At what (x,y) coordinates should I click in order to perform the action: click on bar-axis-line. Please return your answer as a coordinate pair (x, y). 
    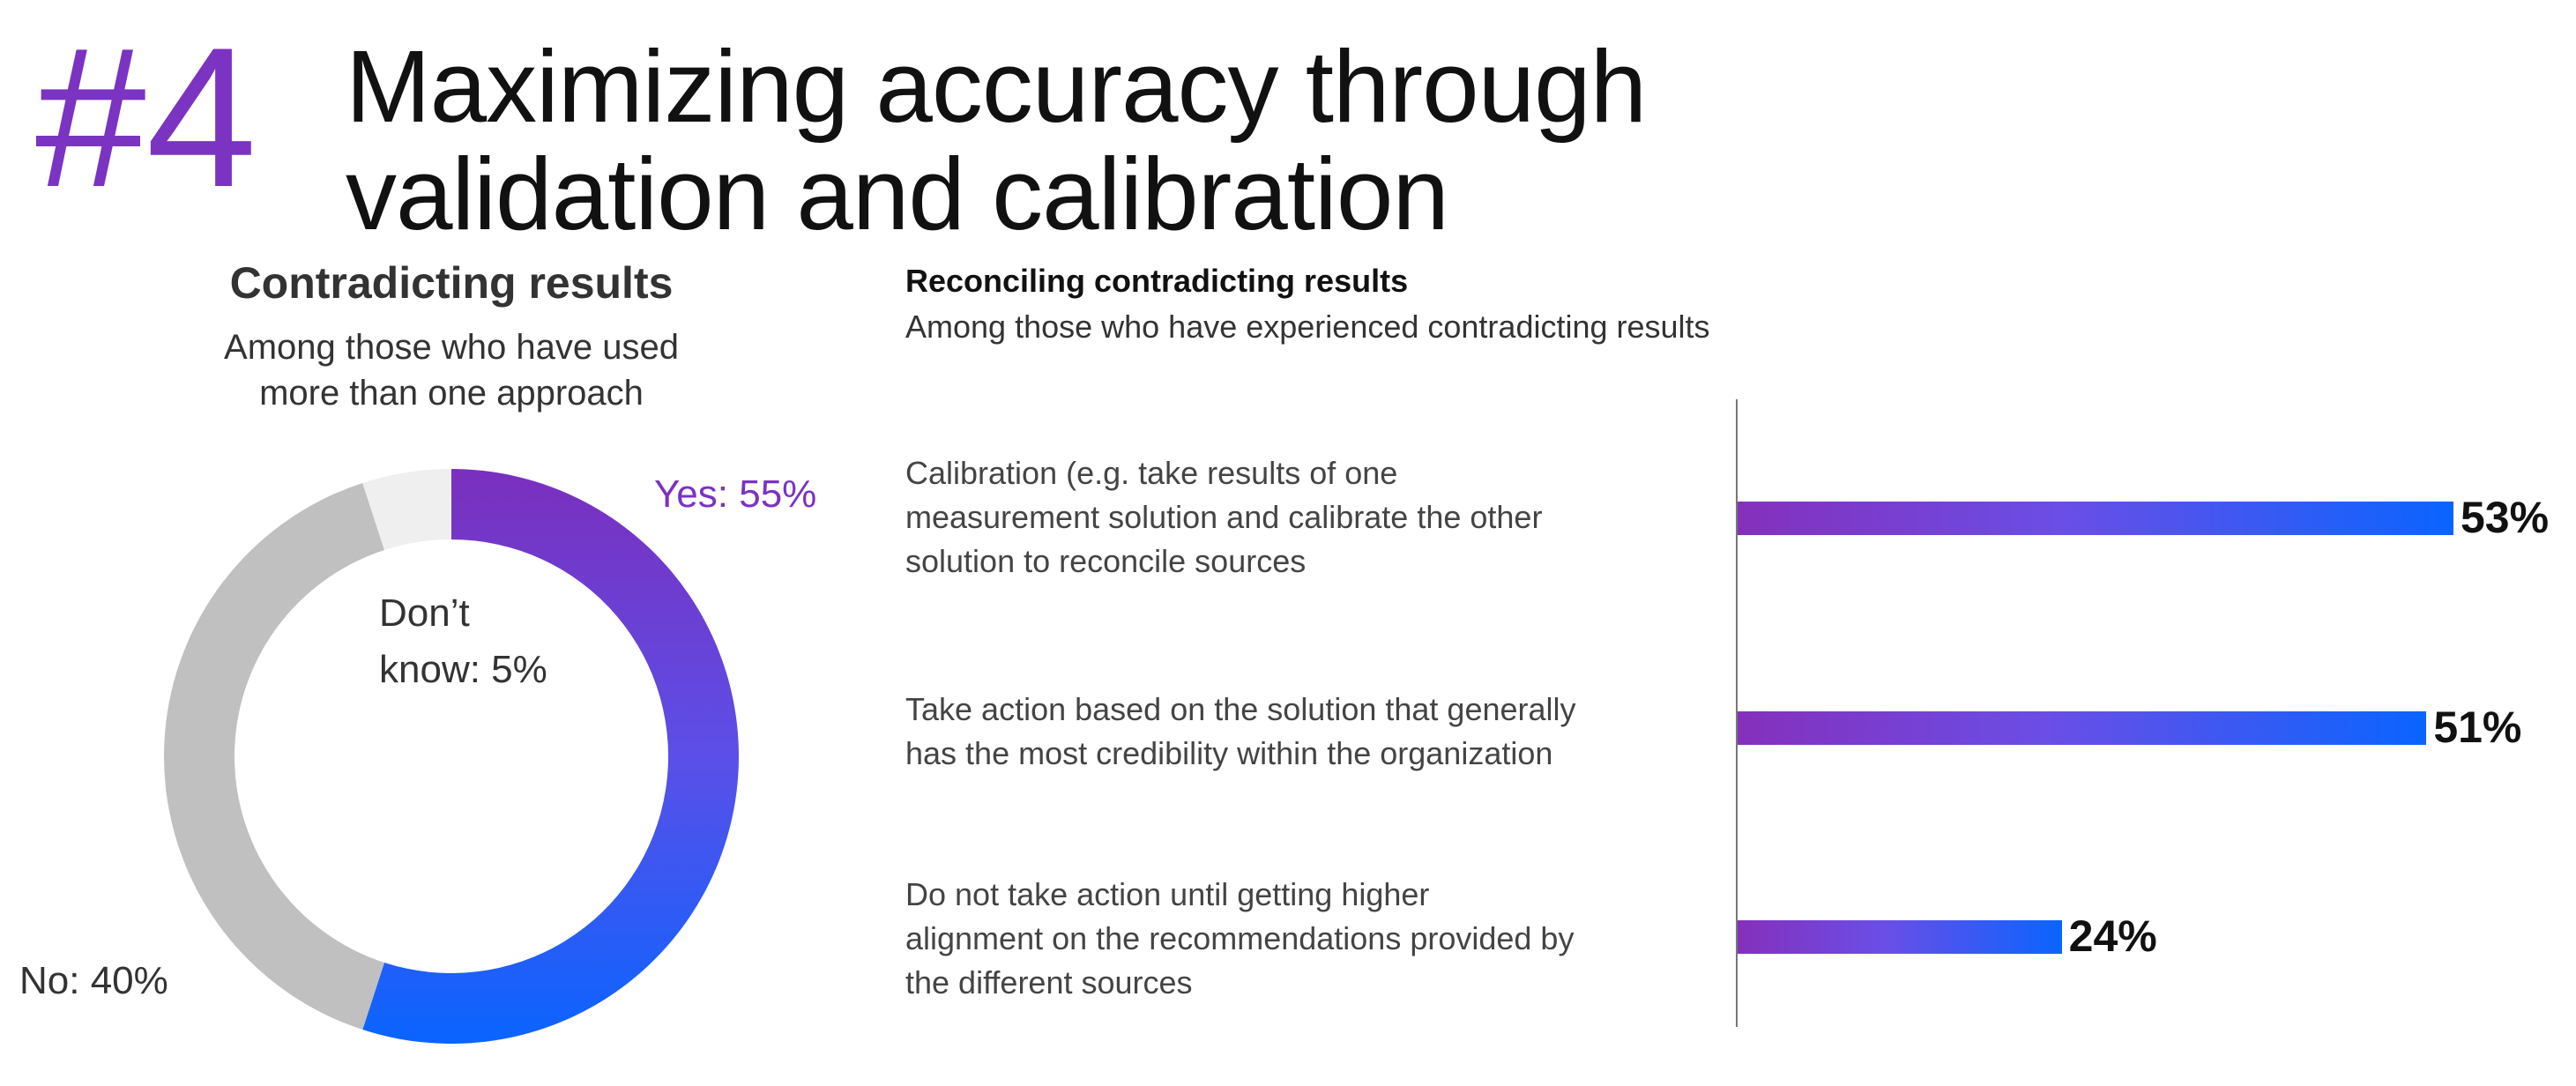
    Looking at the image, I should click on (1737, 713).